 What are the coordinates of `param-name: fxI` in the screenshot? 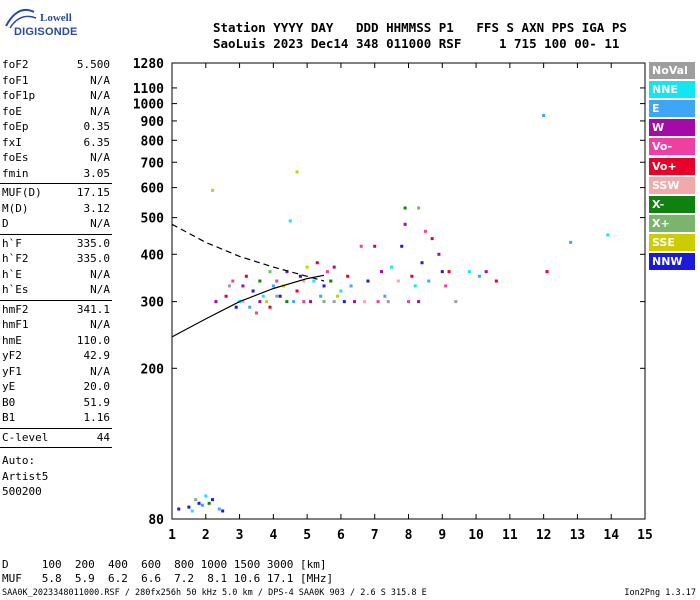 It's located at (12, 142).